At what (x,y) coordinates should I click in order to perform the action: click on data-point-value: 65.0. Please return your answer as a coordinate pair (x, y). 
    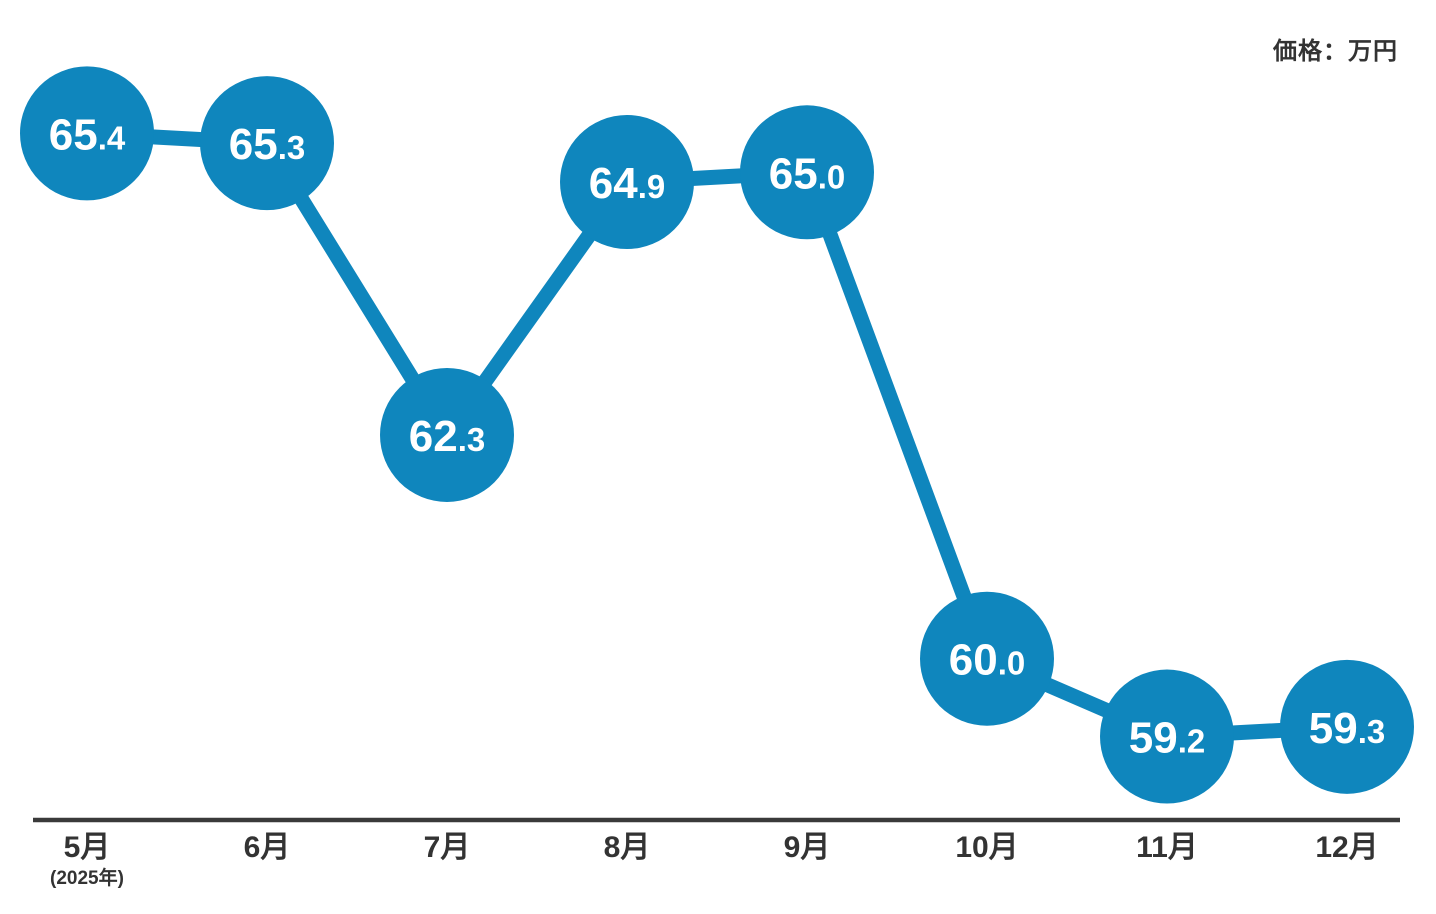
    Looking at the image, I should click on (807, 173).